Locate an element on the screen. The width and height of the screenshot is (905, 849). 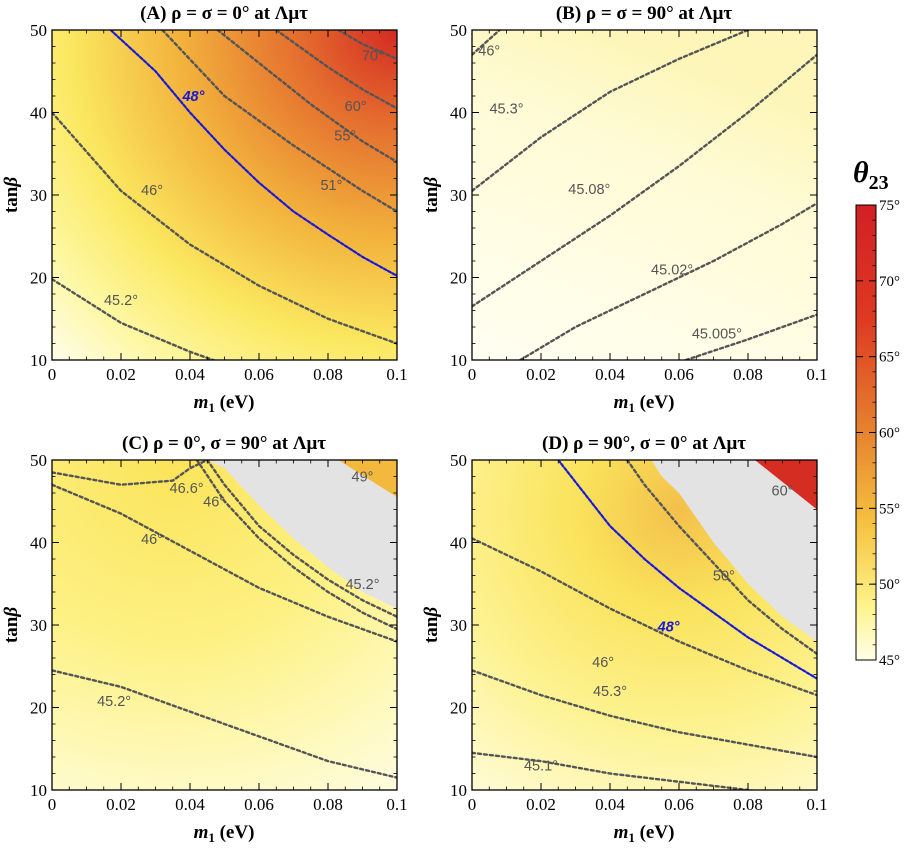
panel-c-xtick-label: 0.02 is located at coordinates (121, 804).